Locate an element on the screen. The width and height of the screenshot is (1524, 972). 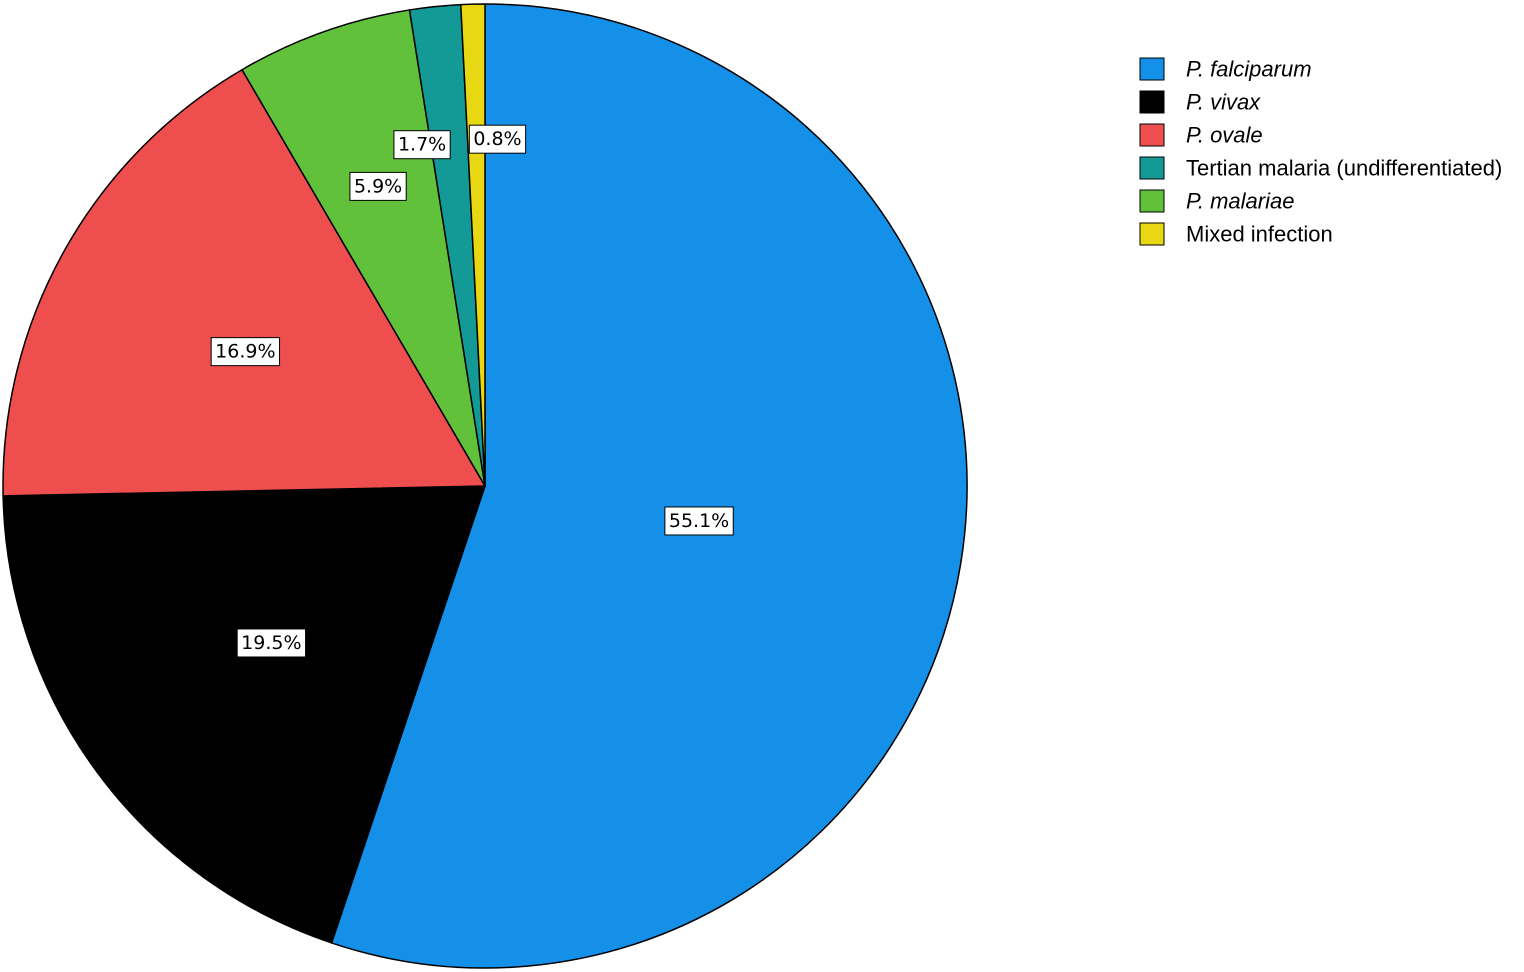
legend-item-p-malariae: P. malariae is located at coordinates (1216, 201).